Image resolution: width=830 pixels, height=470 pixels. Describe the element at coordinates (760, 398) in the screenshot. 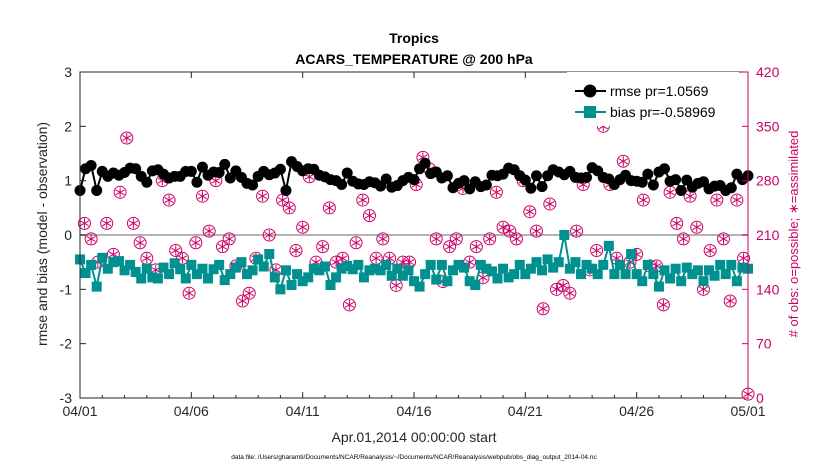

I see `y2-tick-label: 0` at that location.